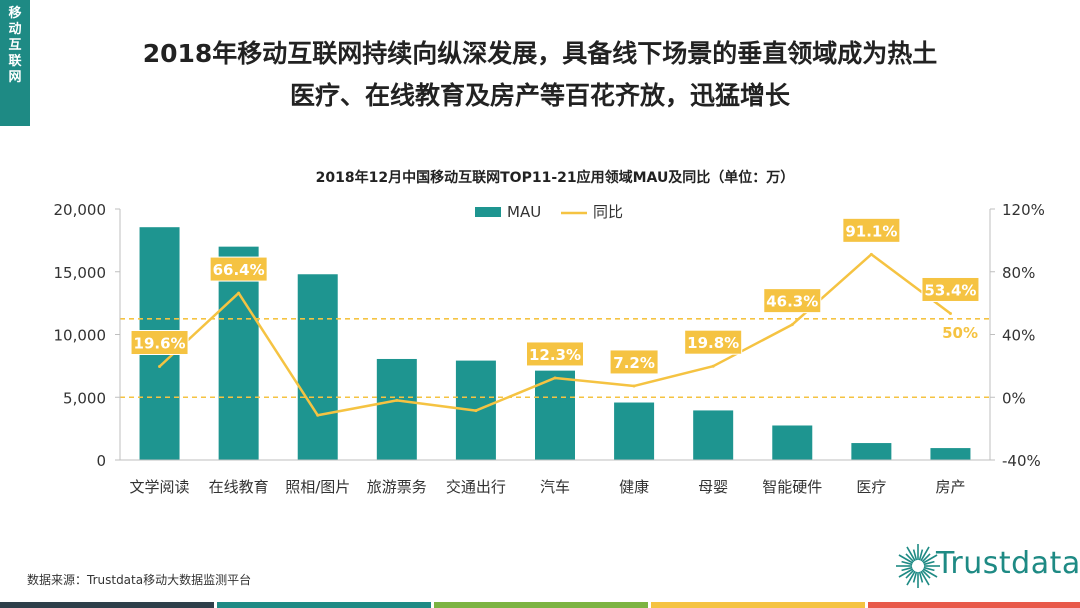 The width and height of the screenshot is (1080, 608). I want to click on data-label: 19.6%, so click(160, 344).